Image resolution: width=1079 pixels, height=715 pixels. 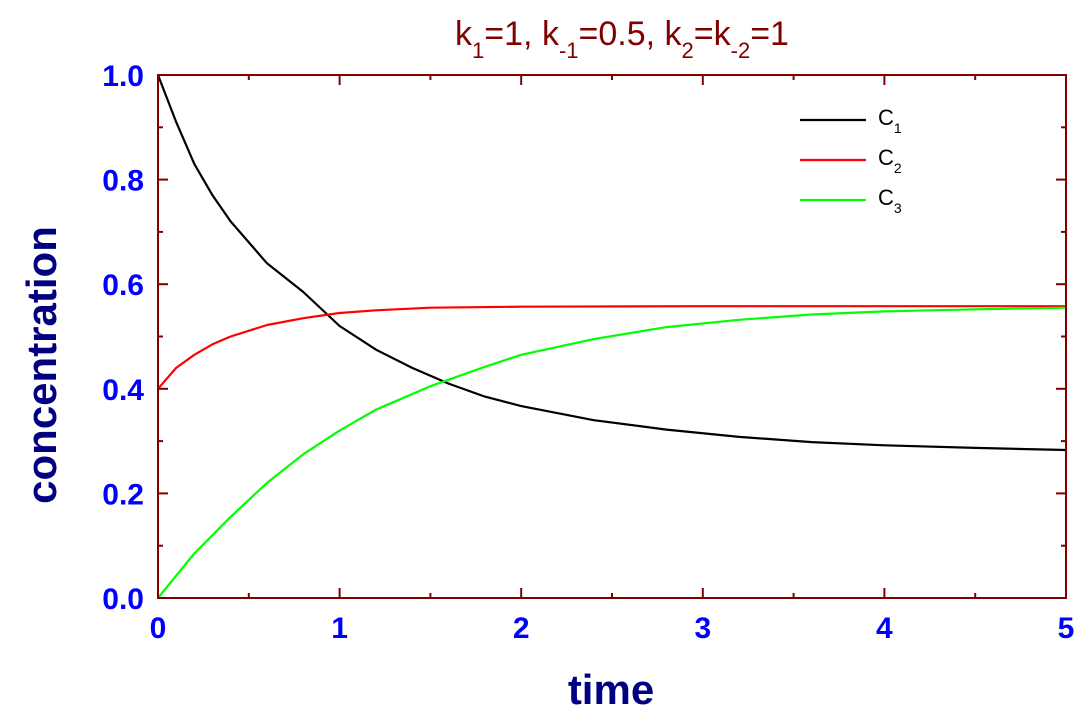 I want to click on y-axis-title: concentration, so click(x=41, y=365).